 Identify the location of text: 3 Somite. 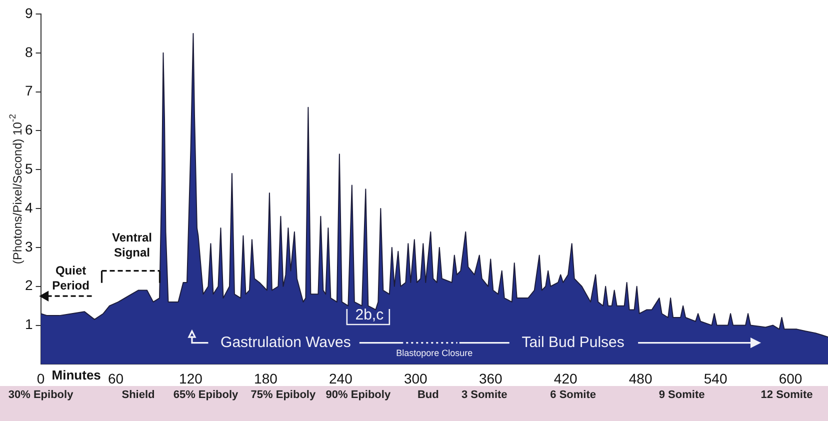
(484, 395).